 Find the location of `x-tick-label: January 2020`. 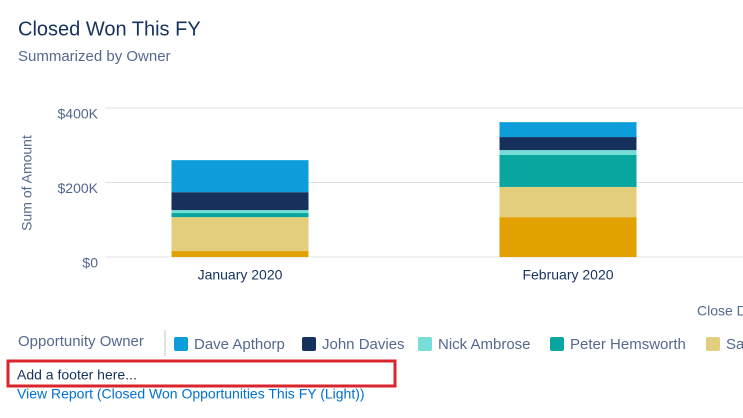

x-tick-label: January 2020 is located at coordinates (240, 275).